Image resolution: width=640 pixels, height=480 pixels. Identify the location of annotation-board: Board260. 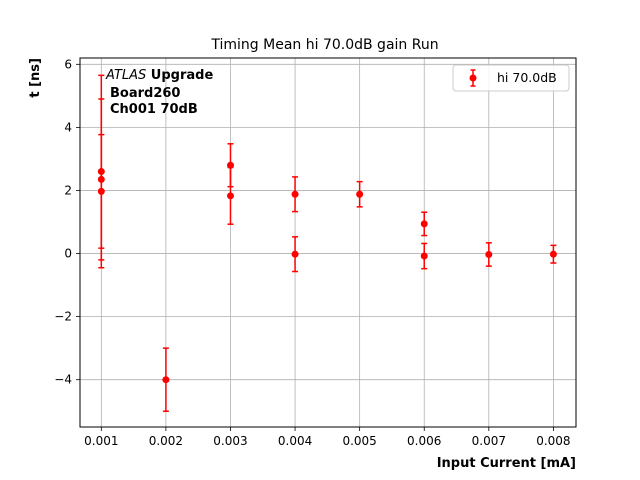
(145, 93).